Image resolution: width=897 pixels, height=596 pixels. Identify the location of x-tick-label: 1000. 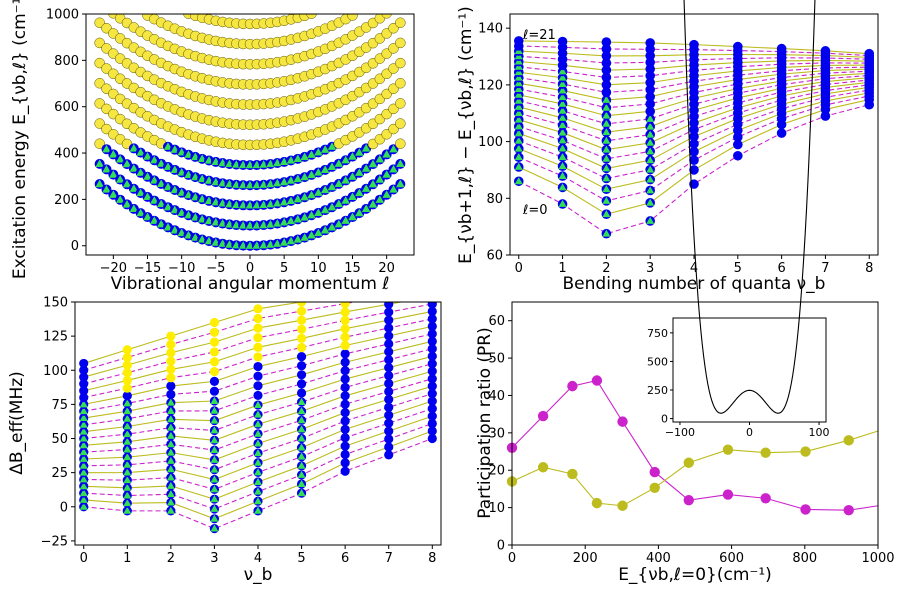
(877, 558).